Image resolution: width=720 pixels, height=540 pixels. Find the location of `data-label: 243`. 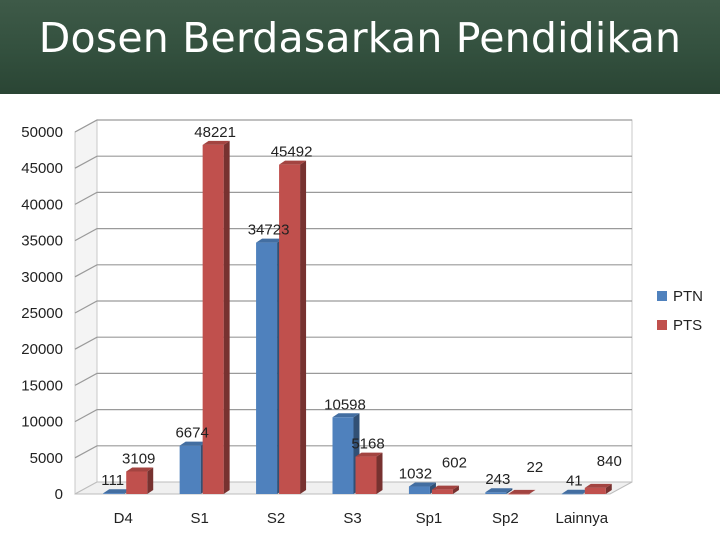

data-label: 243 is located at coordinates (497, 479).